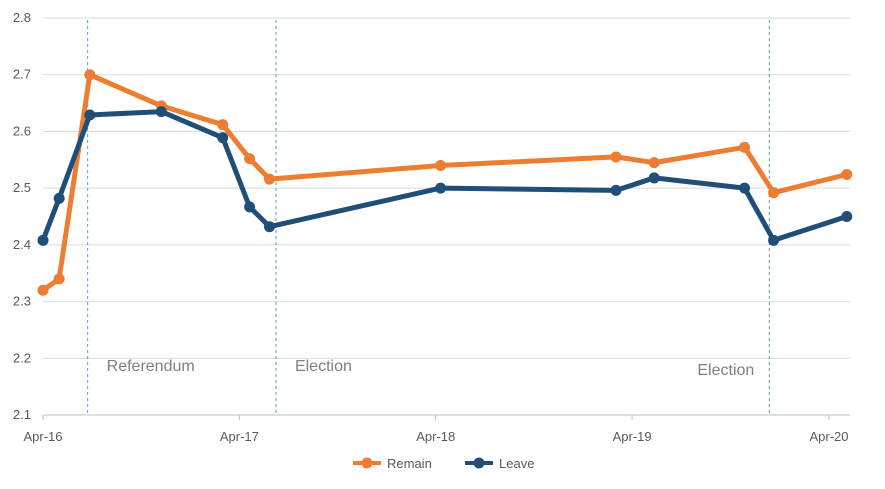 This screenshot has width=885, height=489. Describe the element at coordinates (22, 216) in the screenshot. I see `y-axis: 2.1 2.2 2.3 2.4 2.5 2.6 2.7 2.8` at that location.